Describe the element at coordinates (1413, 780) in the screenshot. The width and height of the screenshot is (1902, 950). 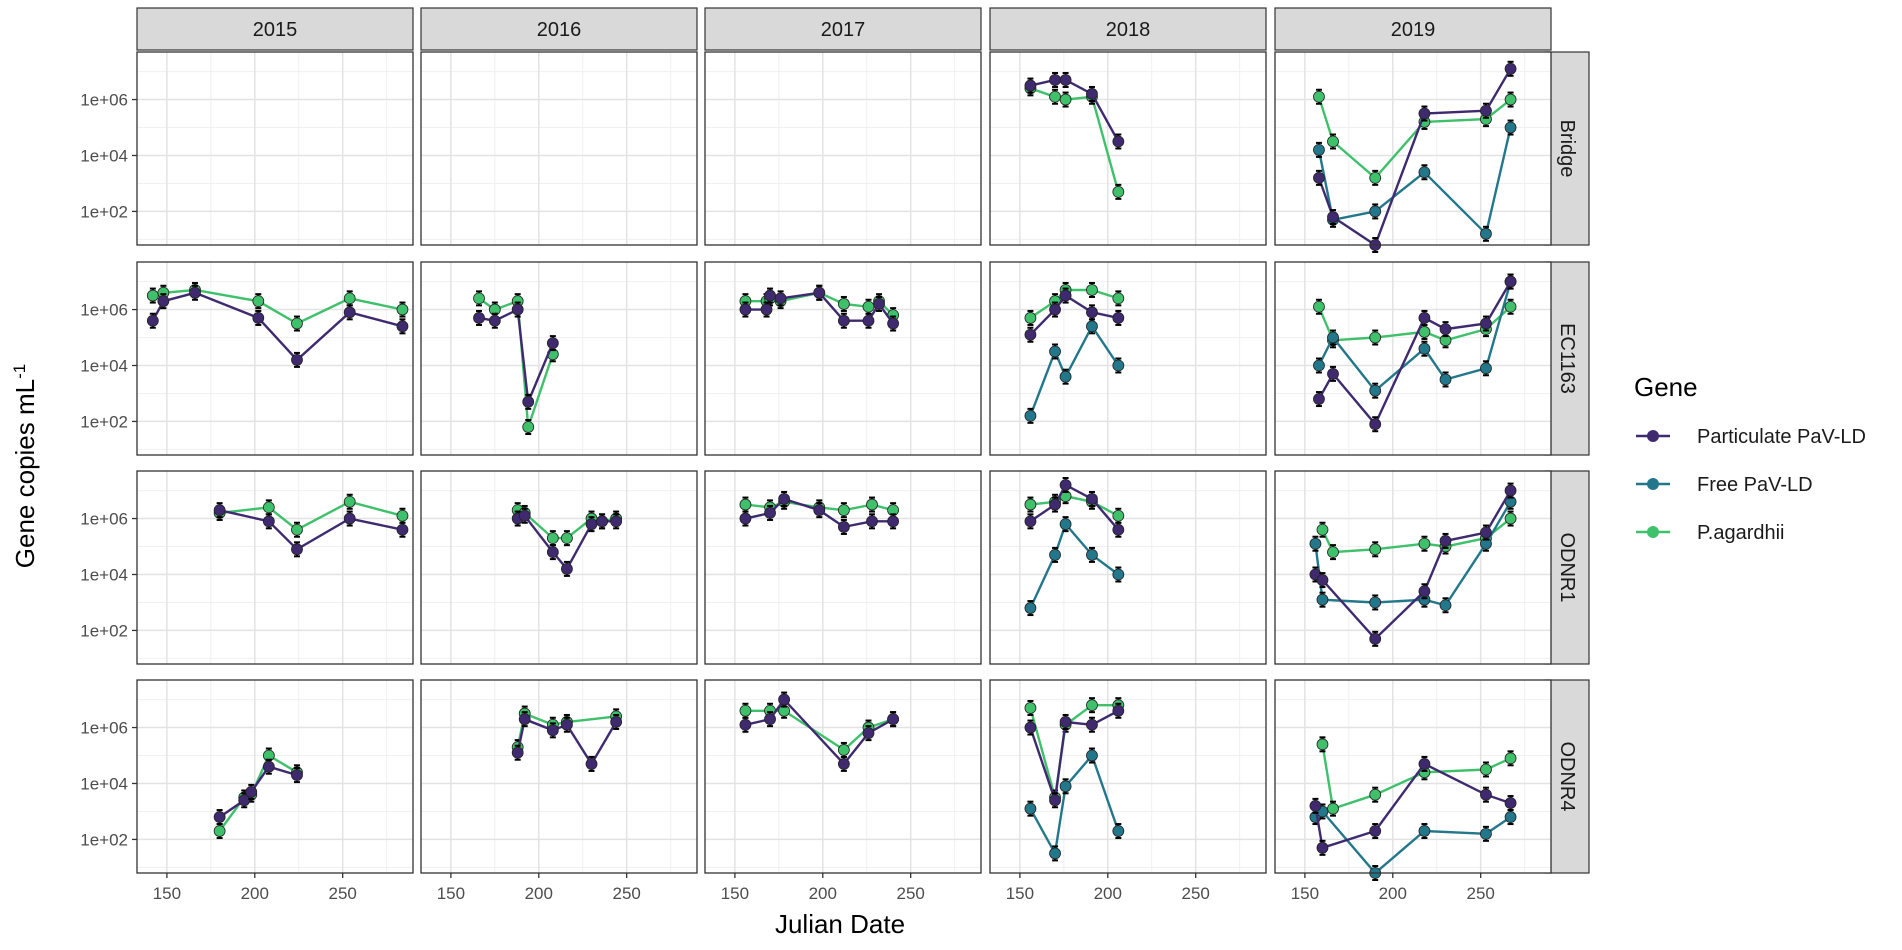
I see `panel-odnr4-2019` at that location.